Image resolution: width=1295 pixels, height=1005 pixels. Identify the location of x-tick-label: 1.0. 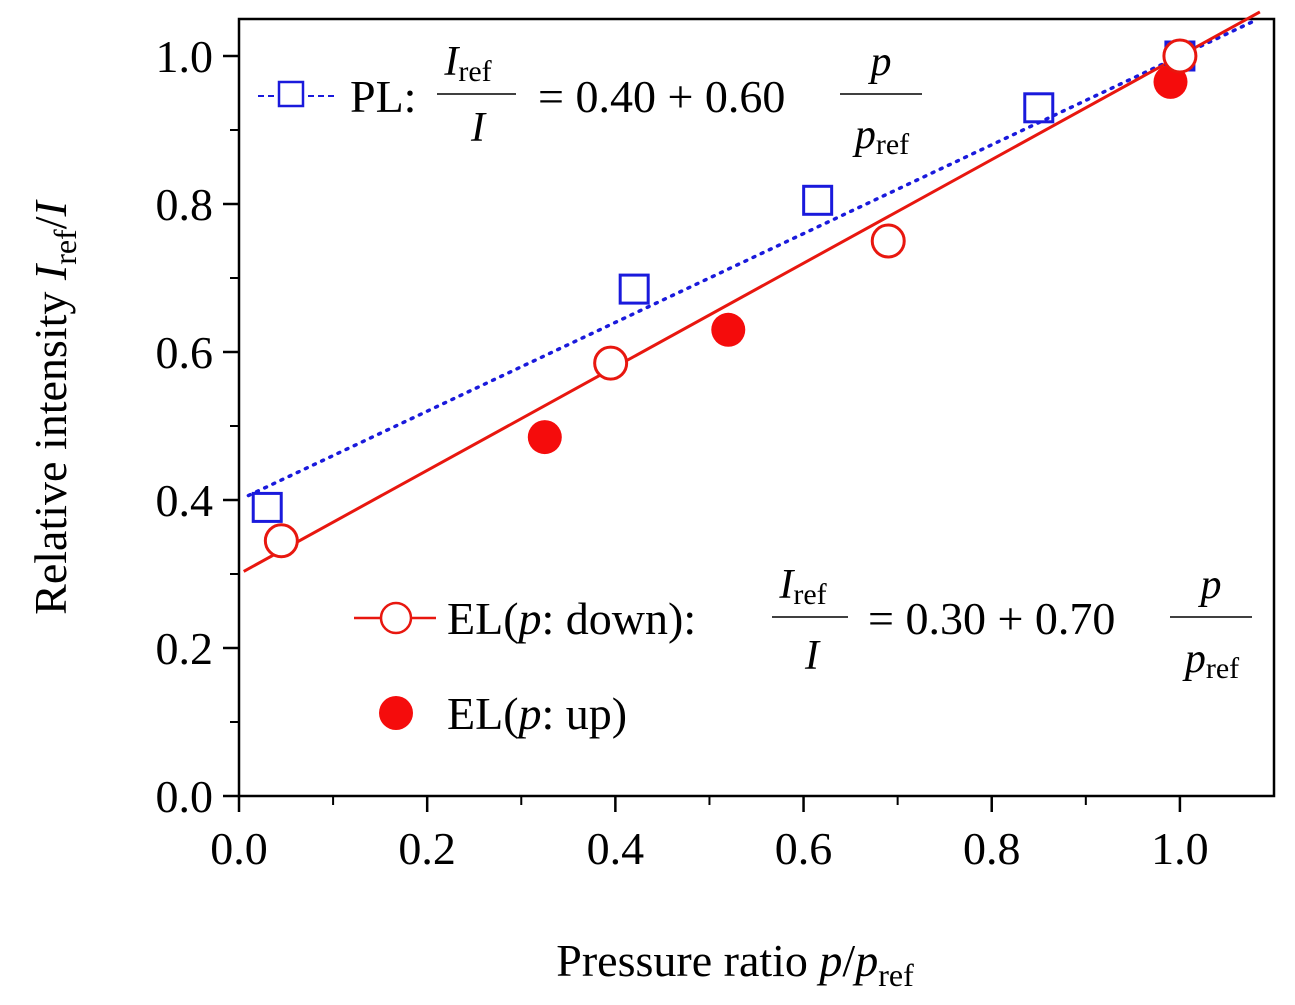
(1180, 848).